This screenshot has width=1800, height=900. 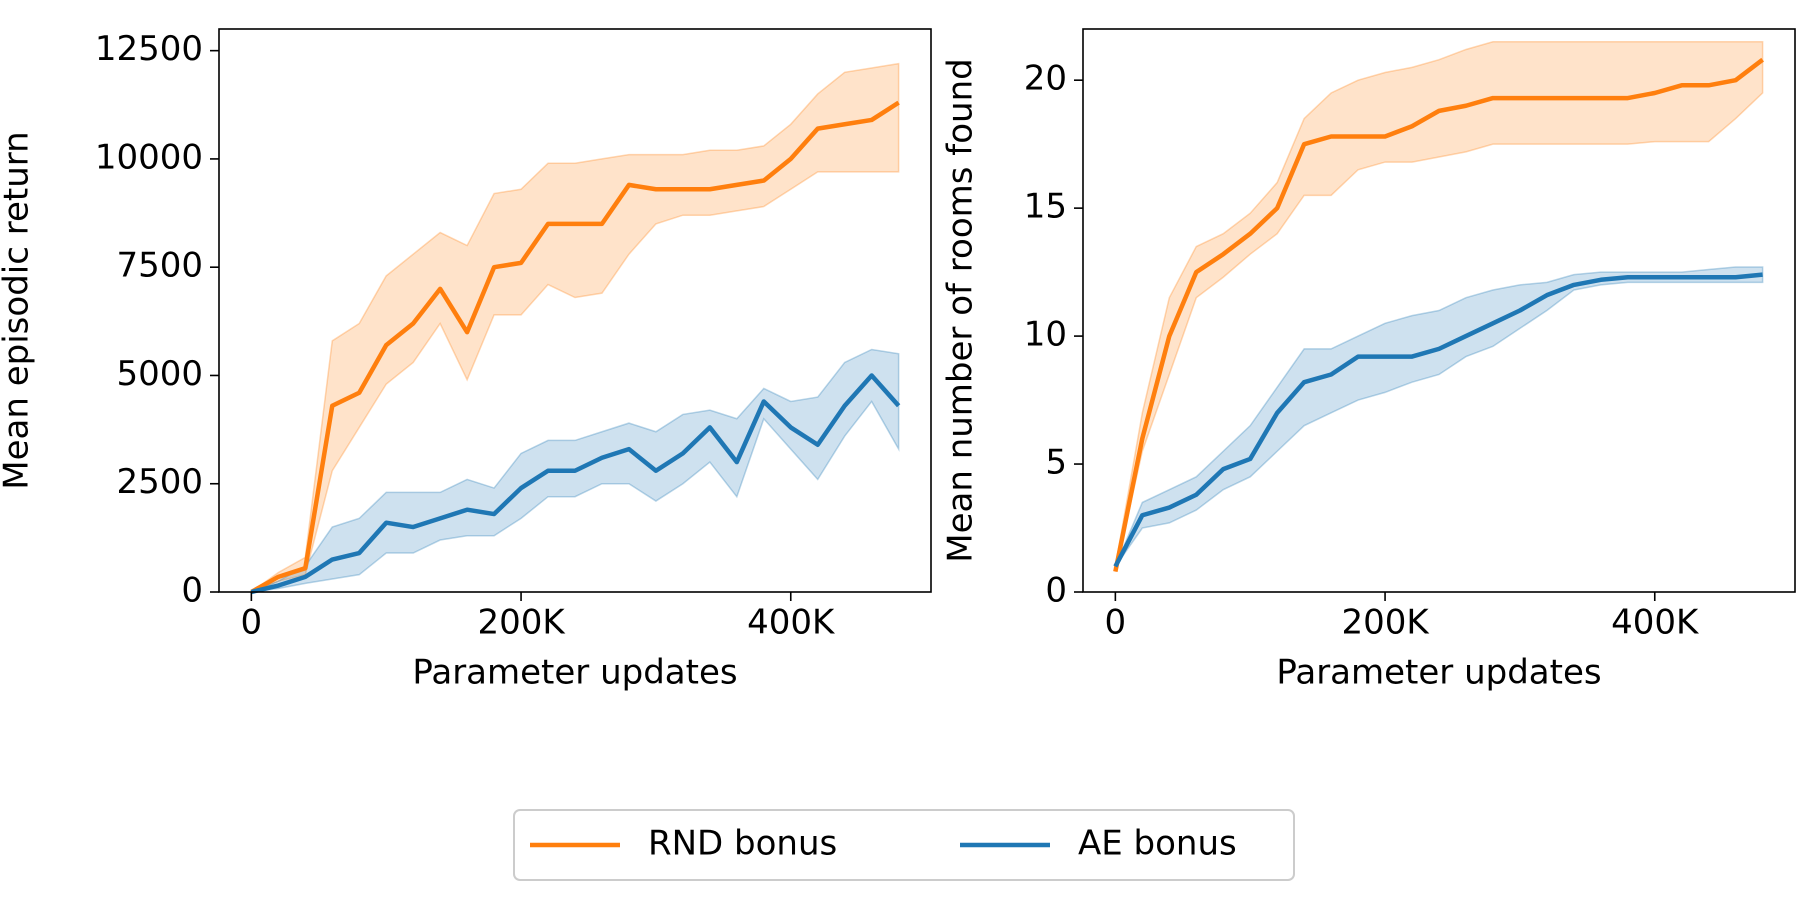 What do you see at coordinates (742, 844) in the screenshot?
I see `legend-label: RND bonus` at bounding box center [742, 844].